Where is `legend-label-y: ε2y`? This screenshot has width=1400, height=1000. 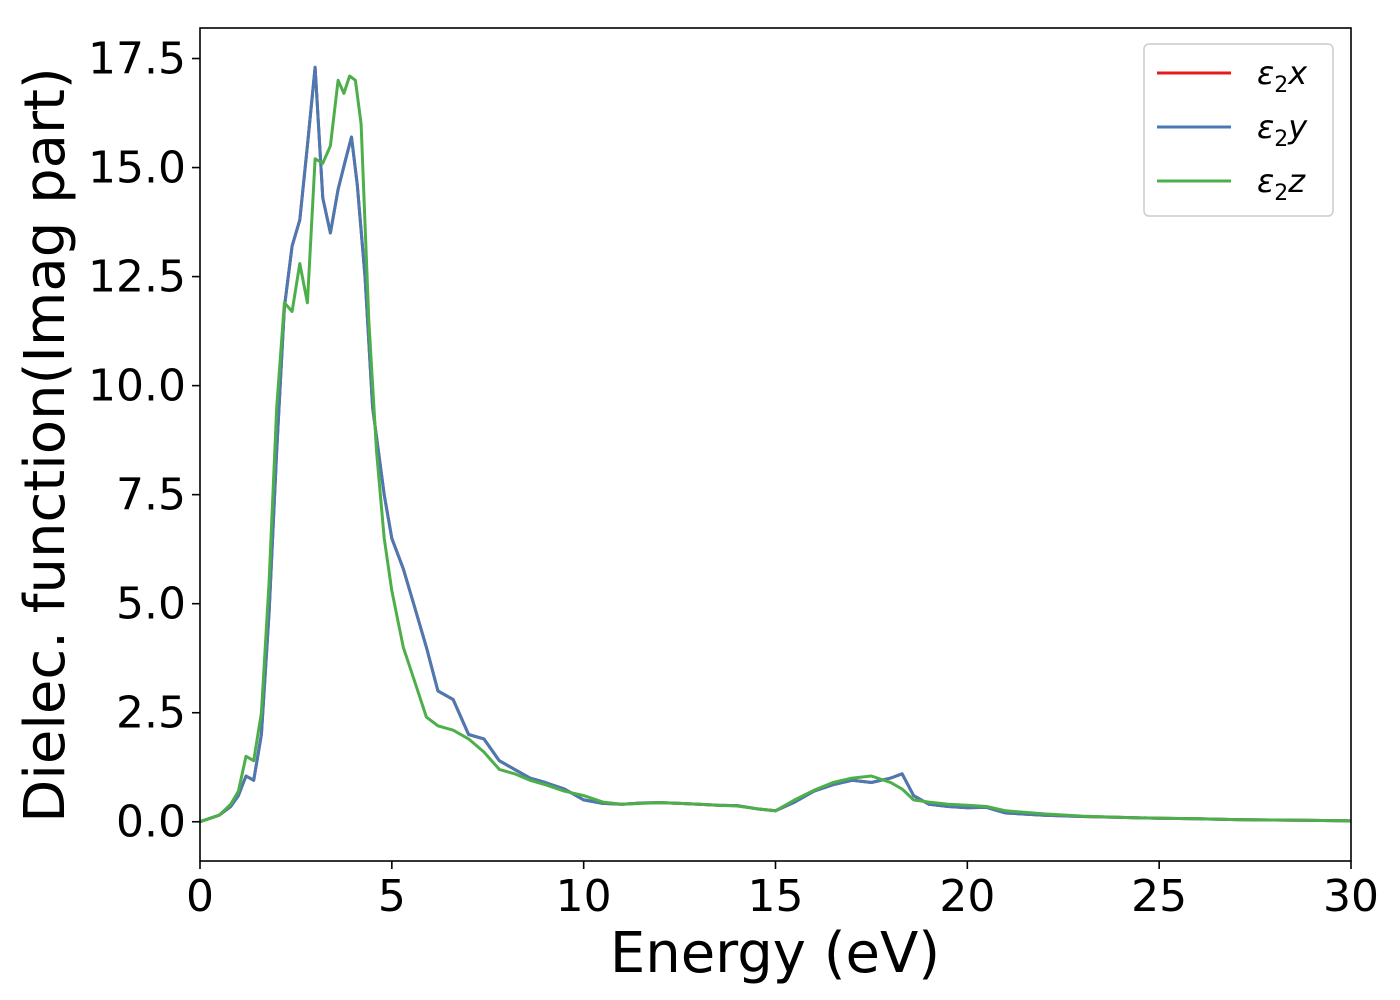
legend-label-y: ε2y is located at coordinates (1282, 130).